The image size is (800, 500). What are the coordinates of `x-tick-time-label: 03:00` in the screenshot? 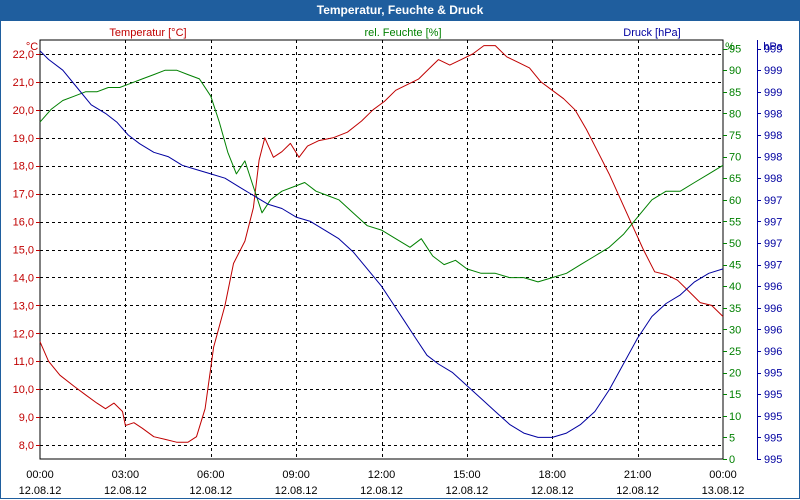 It's located at (126, 475).